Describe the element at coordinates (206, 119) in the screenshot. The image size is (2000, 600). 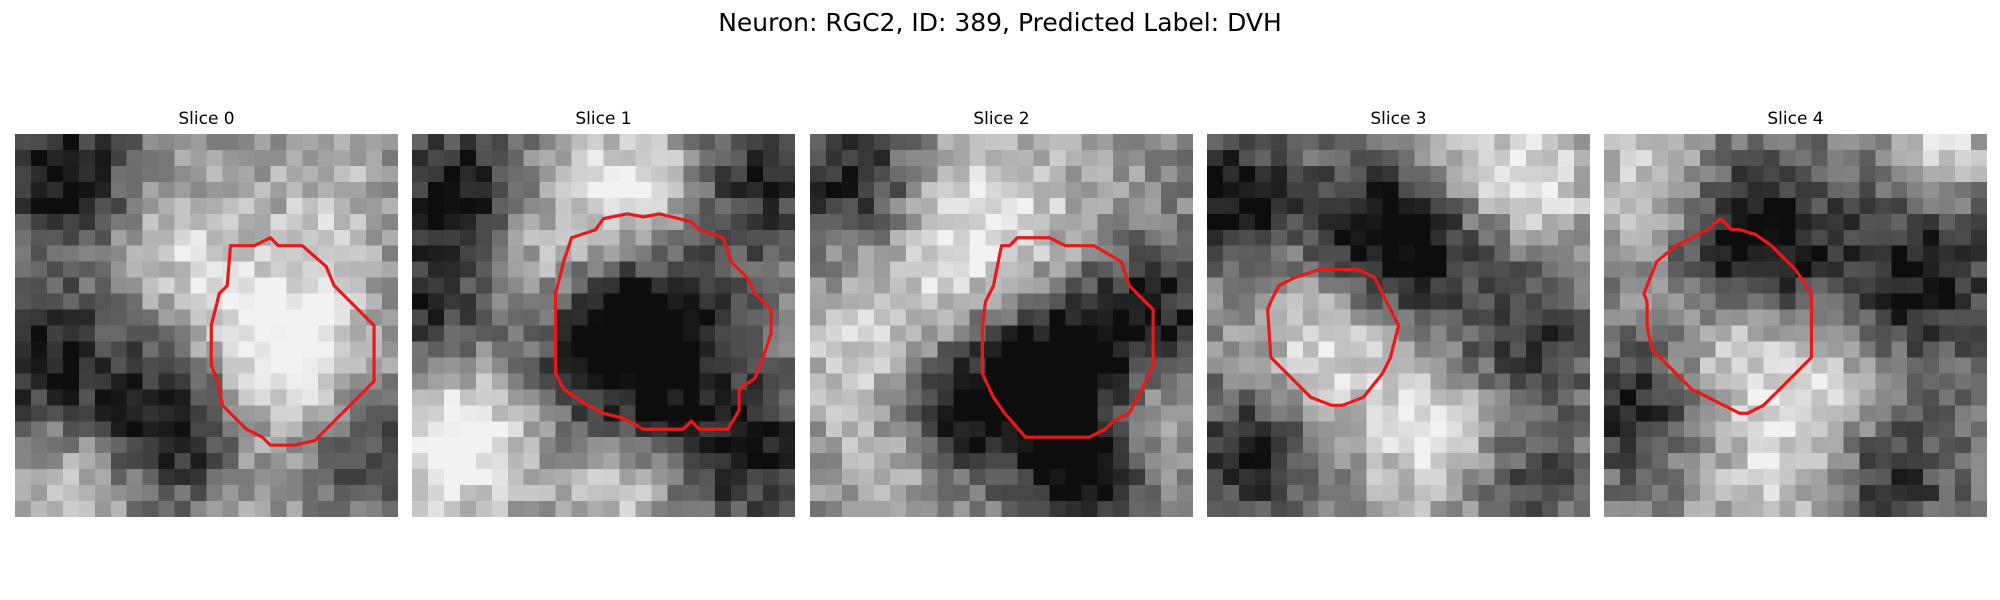
I see `slice-title: Slice 0` at that location.